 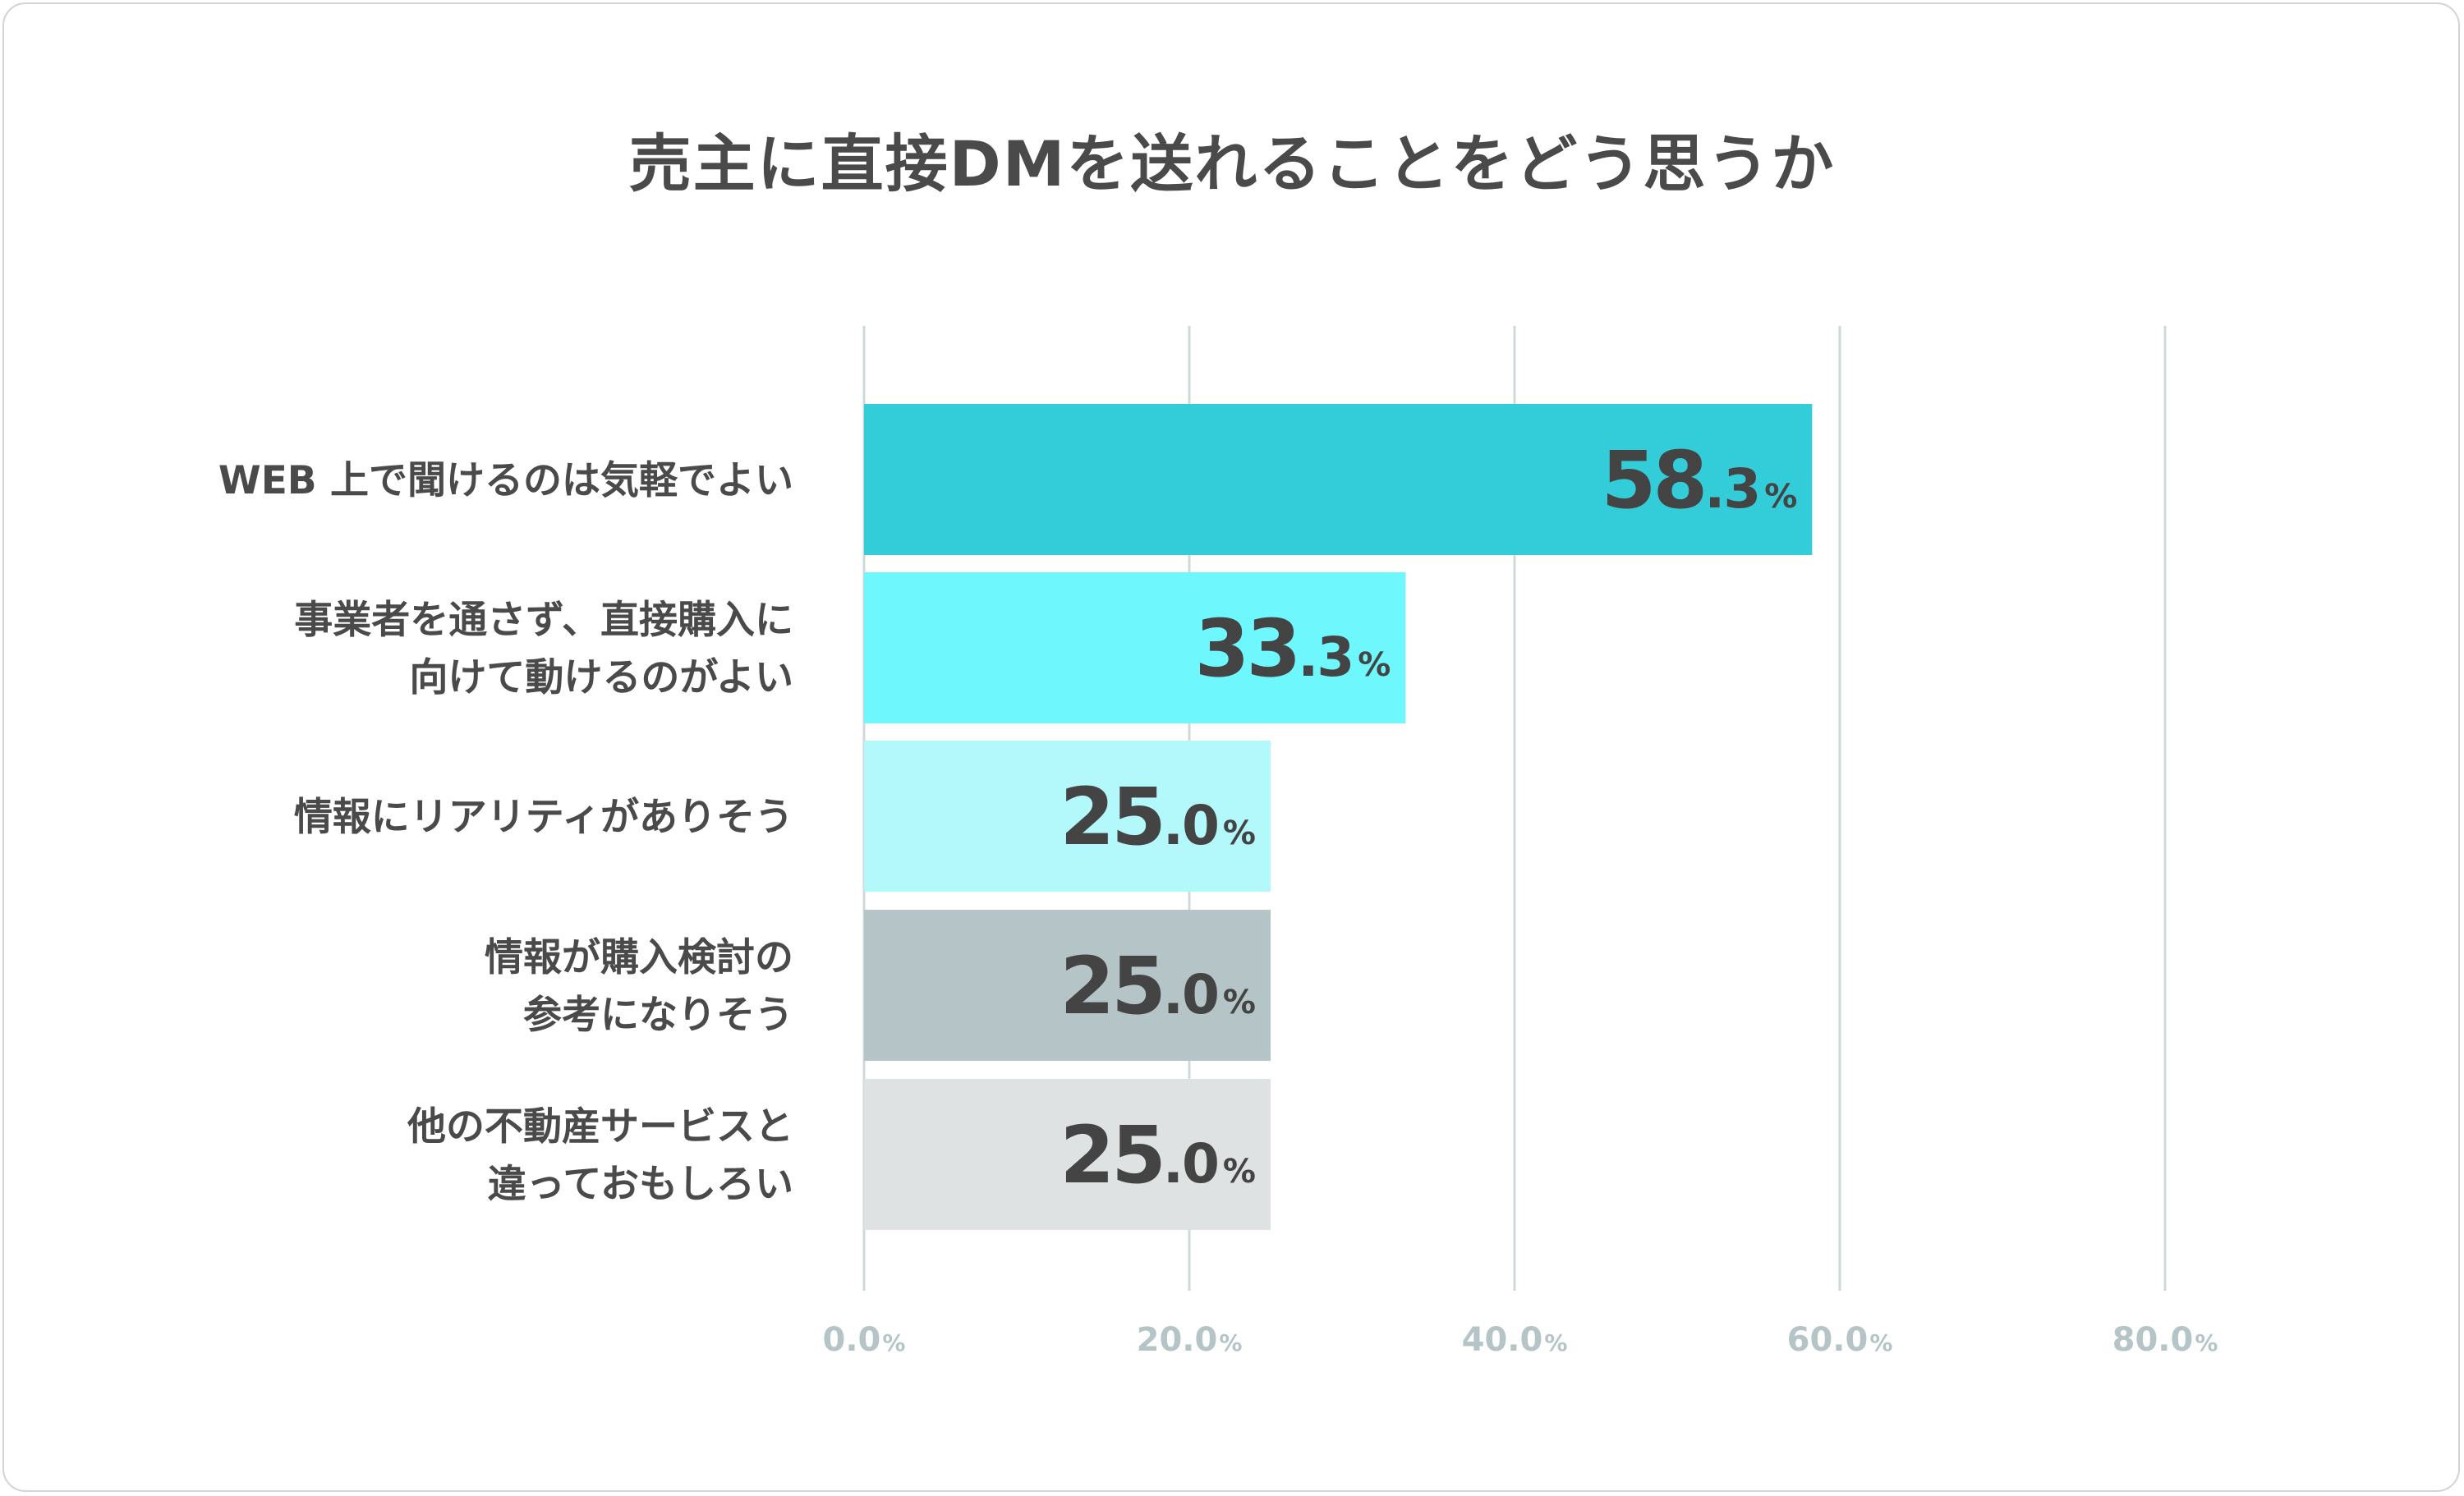 What do you see at coordinates (505, 481) in the screenshot?
I see `category-label: WEB 上で聞けるのは気軽でよい` at bounding box center [505, 481].